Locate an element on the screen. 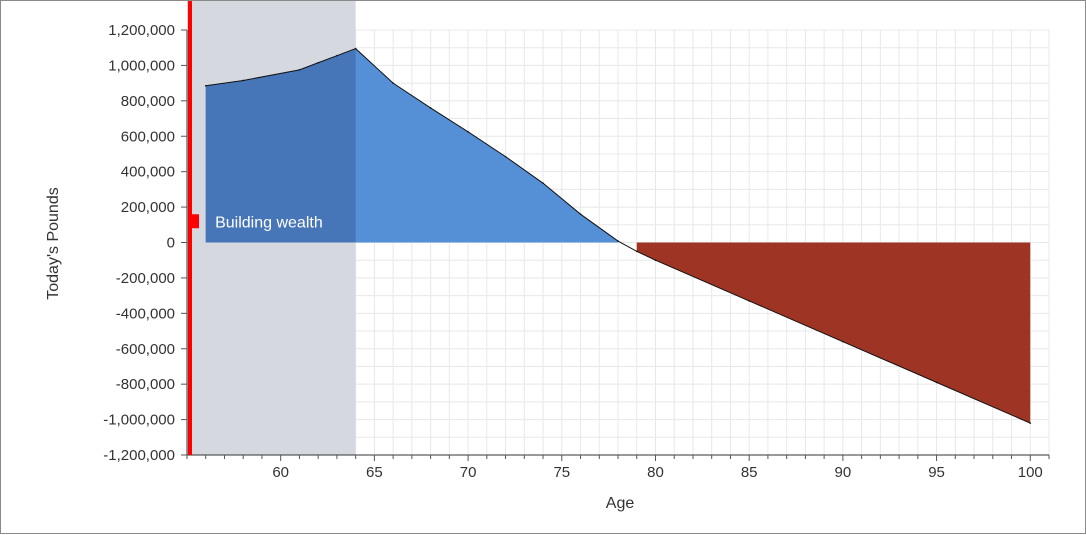  negative-area is located at coordinates (833, 333).